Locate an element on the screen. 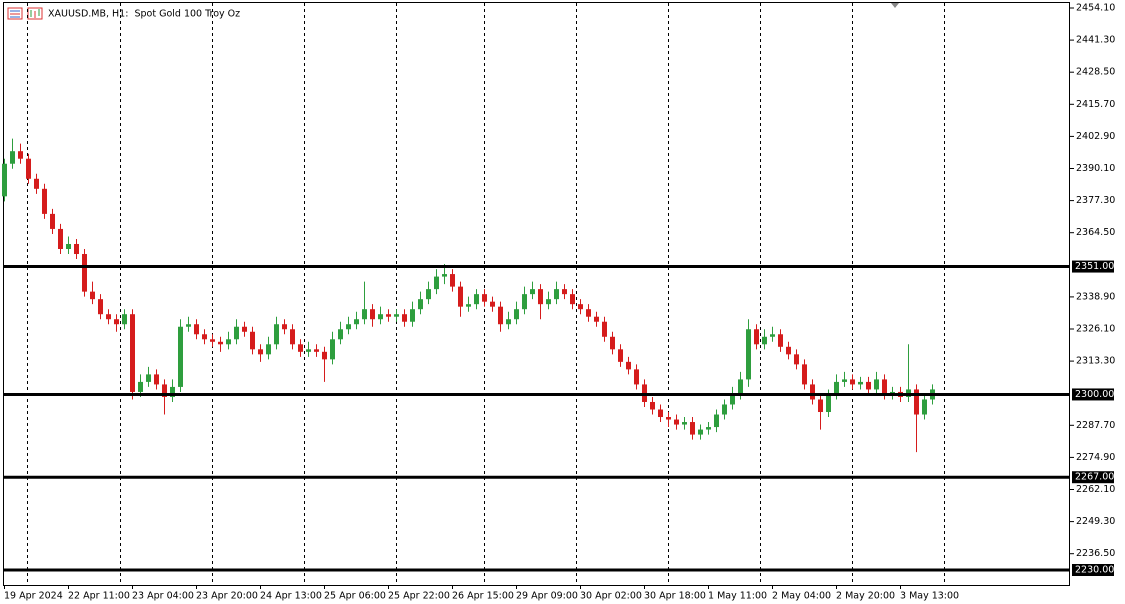 This screenshot has width=1125, height=604. y-tick-label: 2415.70 is located at coordinates (1095, 104).